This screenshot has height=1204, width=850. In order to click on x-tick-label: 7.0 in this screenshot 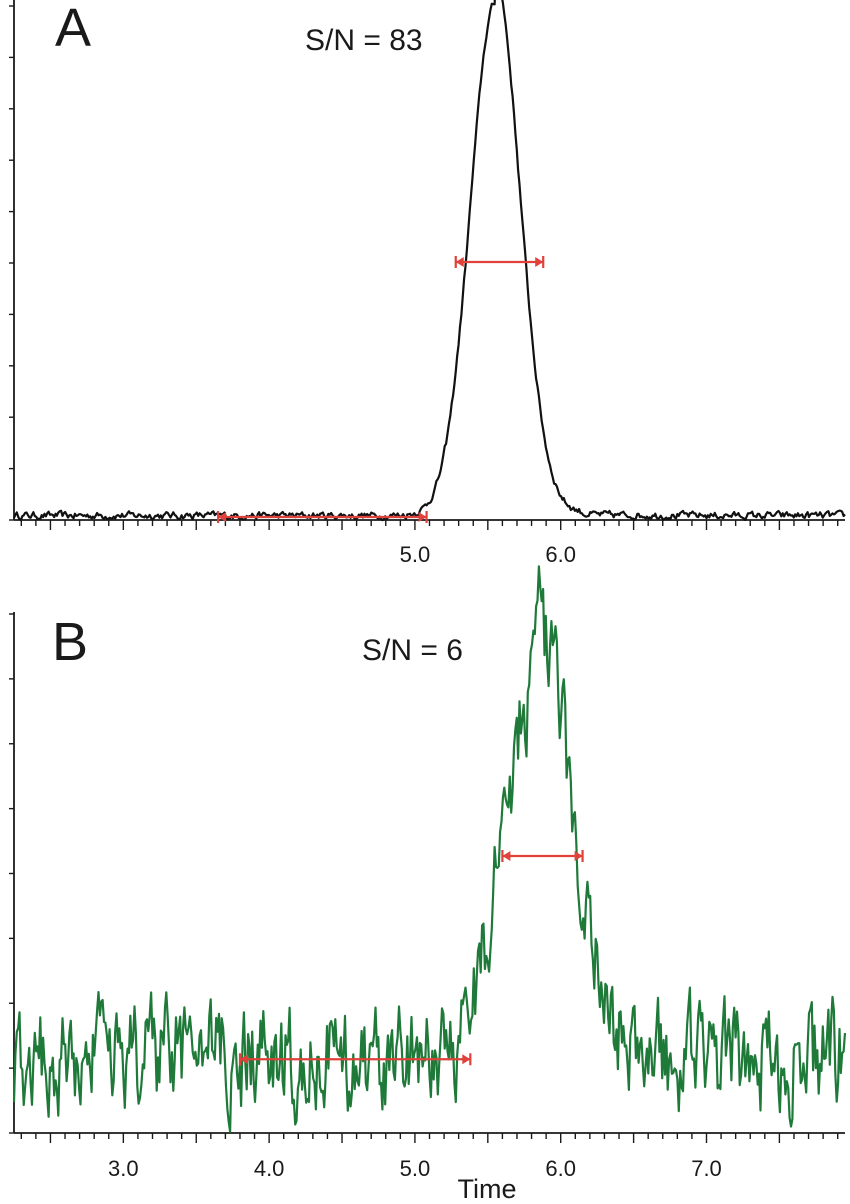, I will do `click(706, 1168)`.